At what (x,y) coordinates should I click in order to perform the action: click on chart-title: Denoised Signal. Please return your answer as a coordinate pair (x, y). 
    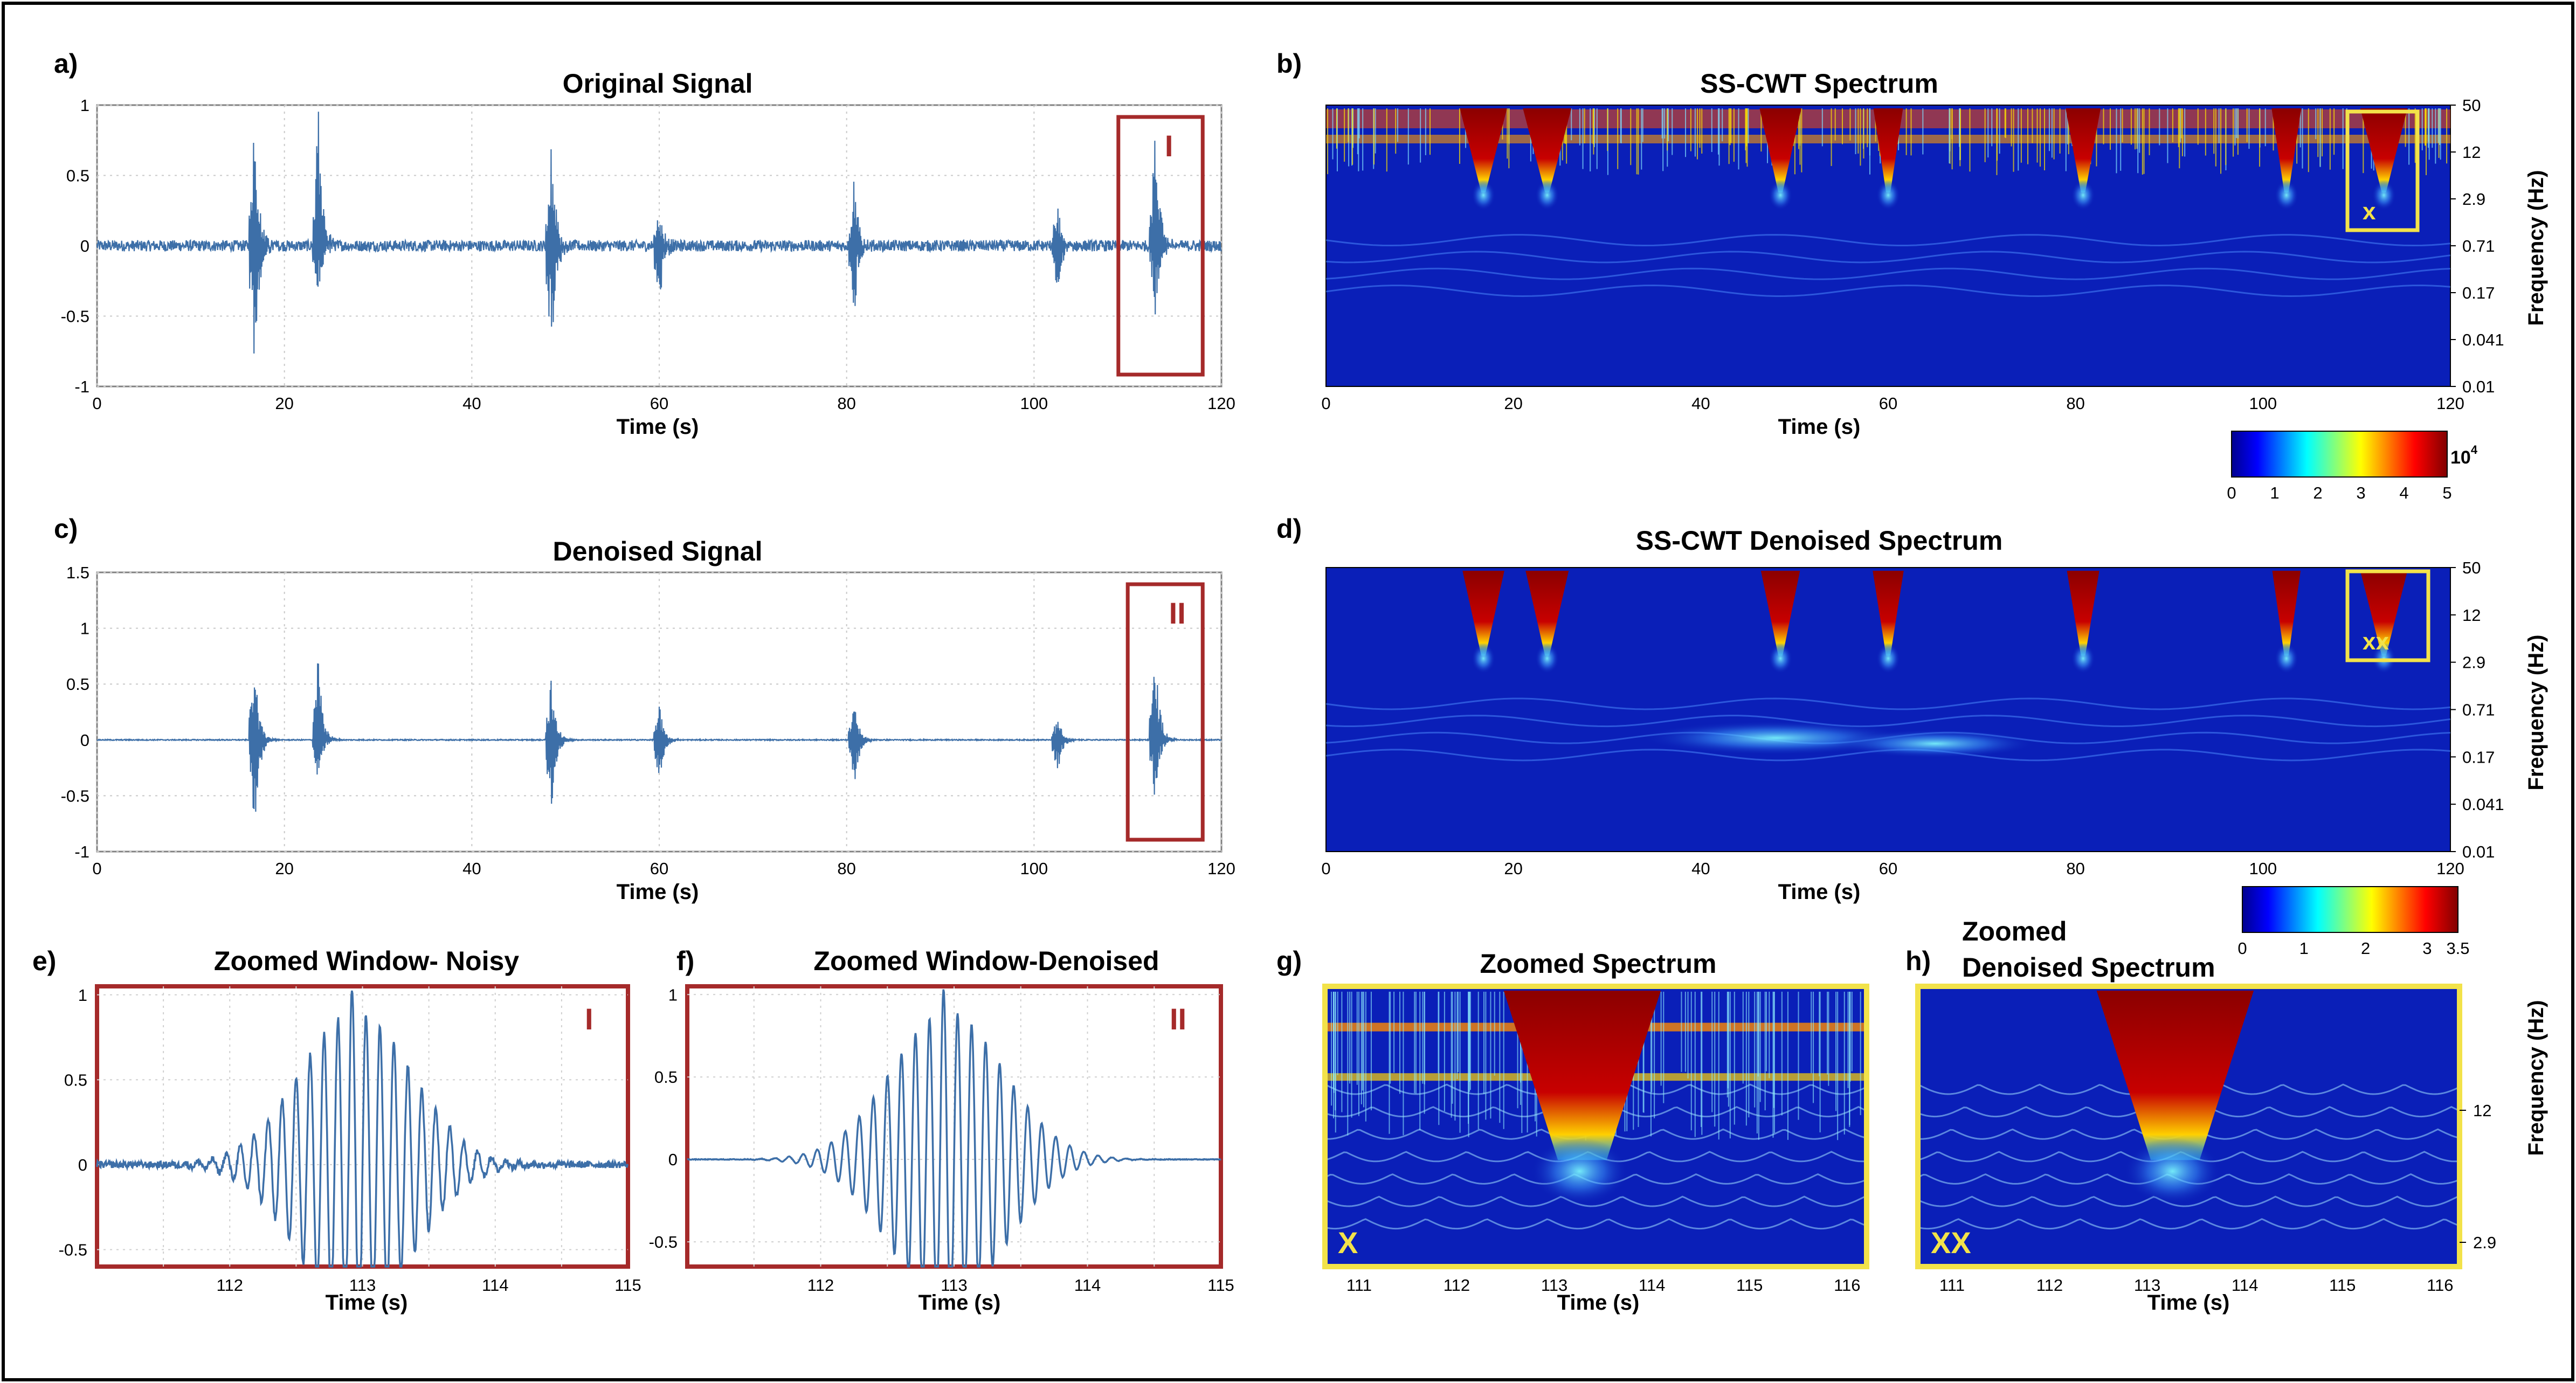
    Looking at the image, I should click on (658, 551).